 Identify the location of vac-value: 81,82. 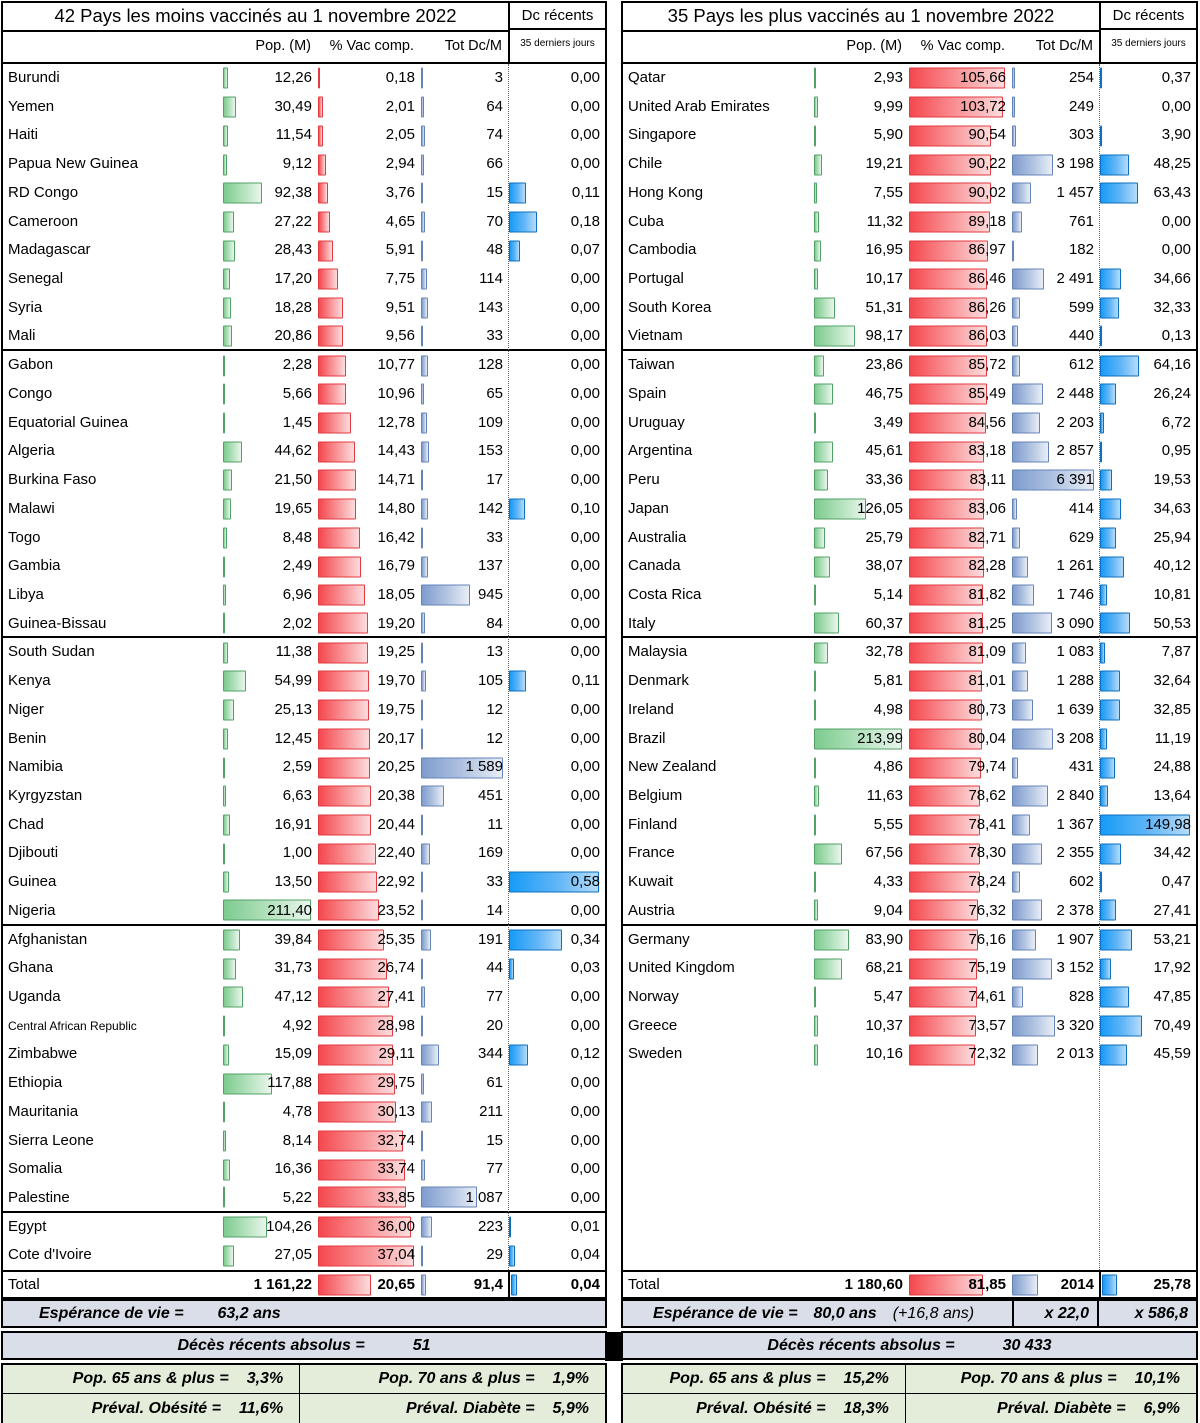
(987, 594).